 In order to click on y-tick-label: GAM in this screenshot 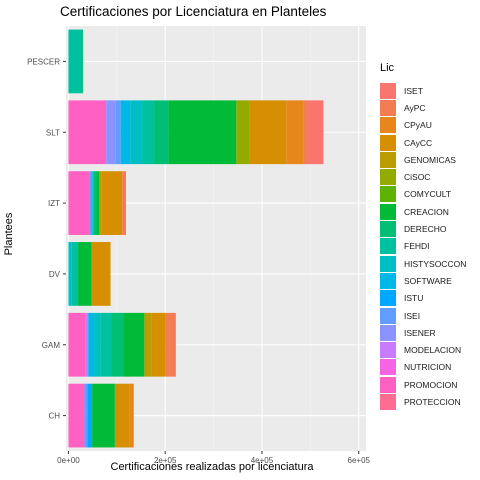, I will do `click(51, 345)`.